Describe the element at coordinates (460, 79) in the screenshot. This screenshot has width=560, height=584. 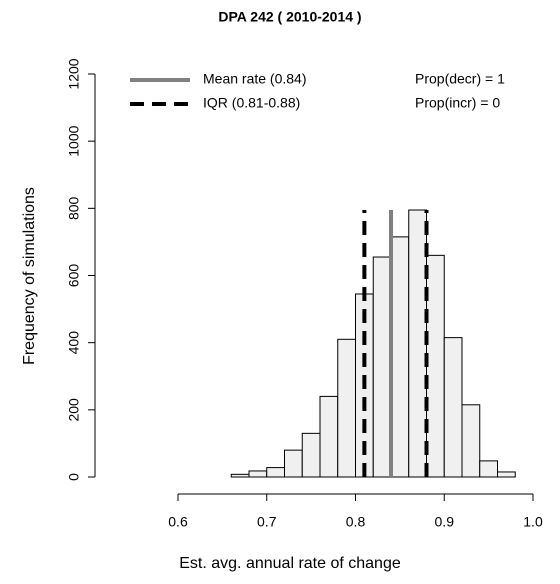
I see `annotation: Prop(decr) = 1` at that location.